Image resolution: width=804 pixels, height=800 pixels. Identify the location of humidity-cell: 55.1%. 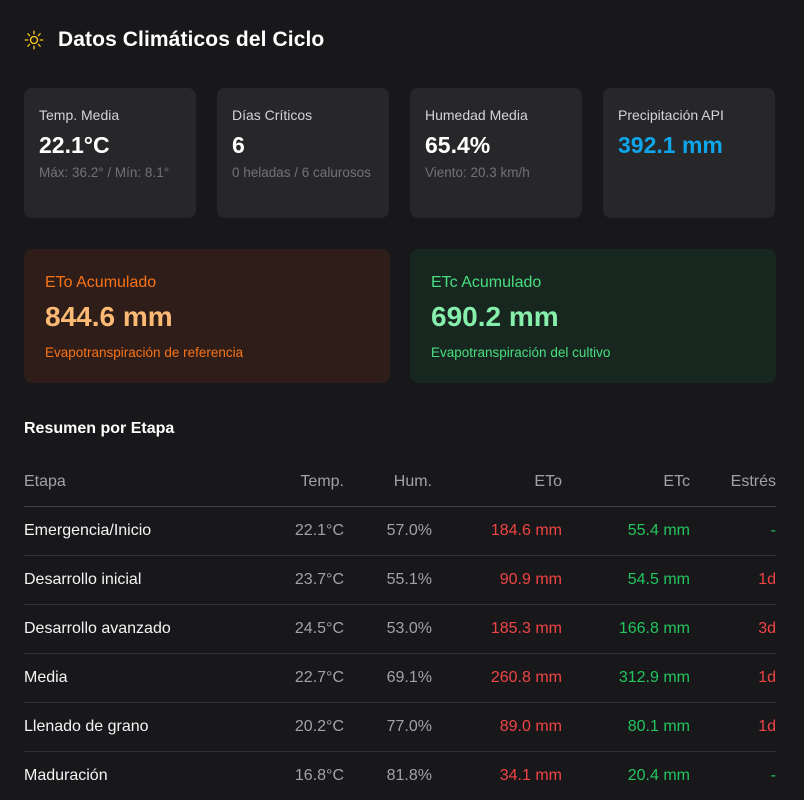
(409, 579).